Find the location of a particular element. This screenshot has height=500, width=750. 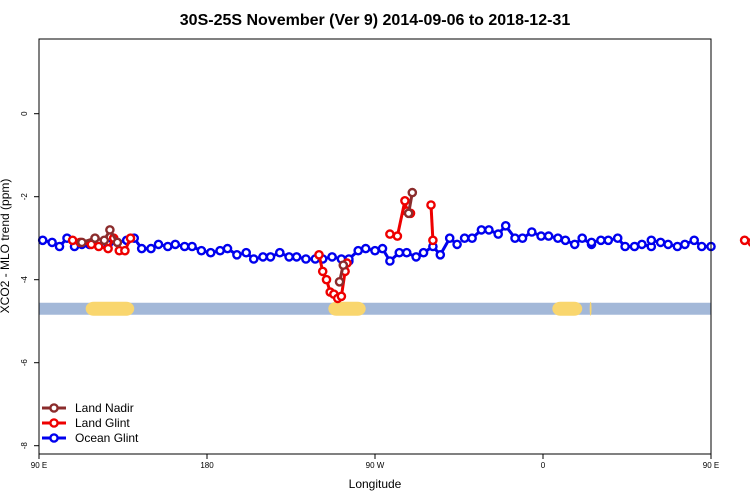

x-tick-label: 90 W is located at coordinates (375, 465).